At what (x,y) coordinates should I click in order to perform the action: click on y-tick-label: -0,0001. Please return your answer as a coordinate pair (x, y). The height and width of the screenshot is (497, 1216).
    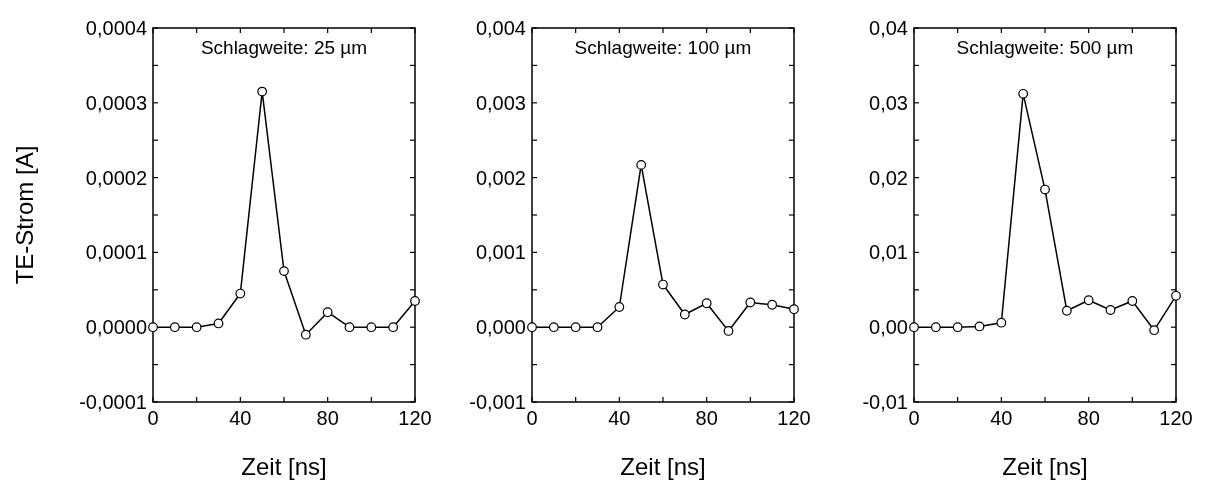
    Looking at the image, I should click on (113, 402).